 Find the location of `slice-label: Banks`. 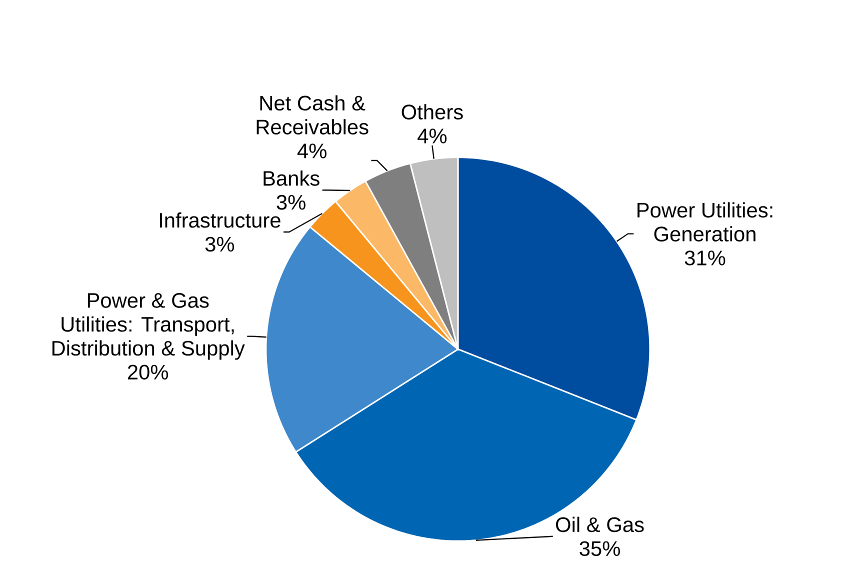

slice-label: Banks is located at coordinates (292, 178).